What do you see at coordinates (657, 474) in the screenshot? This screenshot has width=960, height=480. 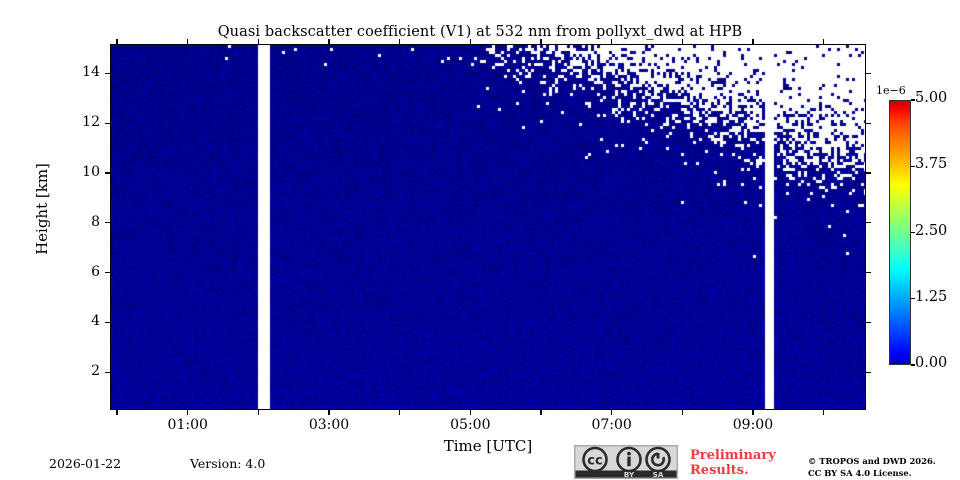 I see `cc-sa-text: SA` at bounding box center [657, 474].